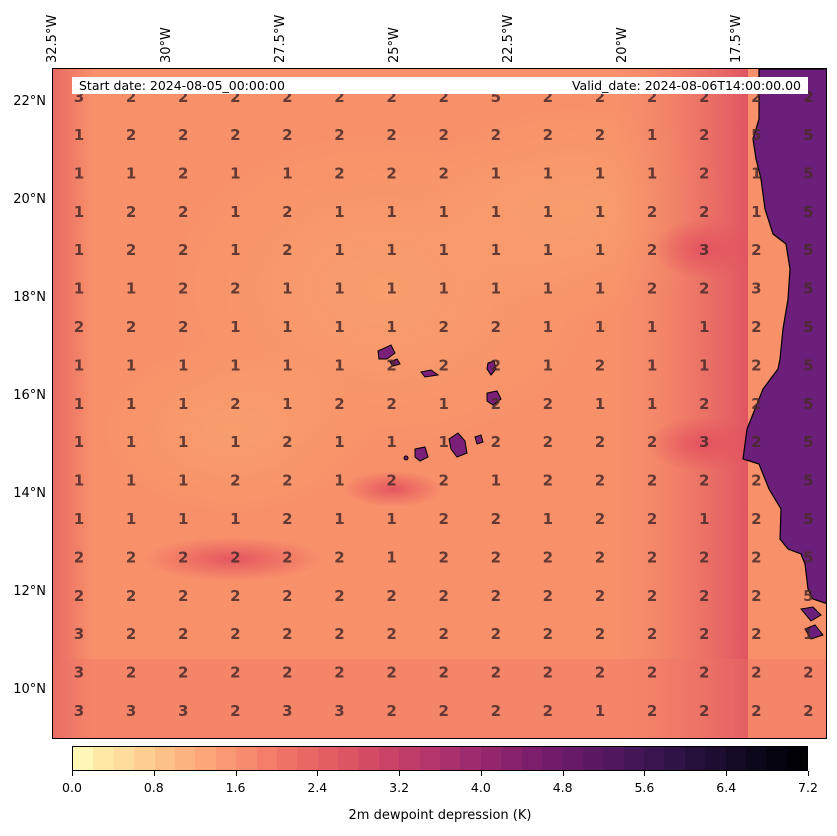 The width and height of the screenshot is (837, 836). What do you see at coordinates (72, 787) in the screenshot?
I see `colorbar-tick-label: 0.0` at bounding box center [72, 787].